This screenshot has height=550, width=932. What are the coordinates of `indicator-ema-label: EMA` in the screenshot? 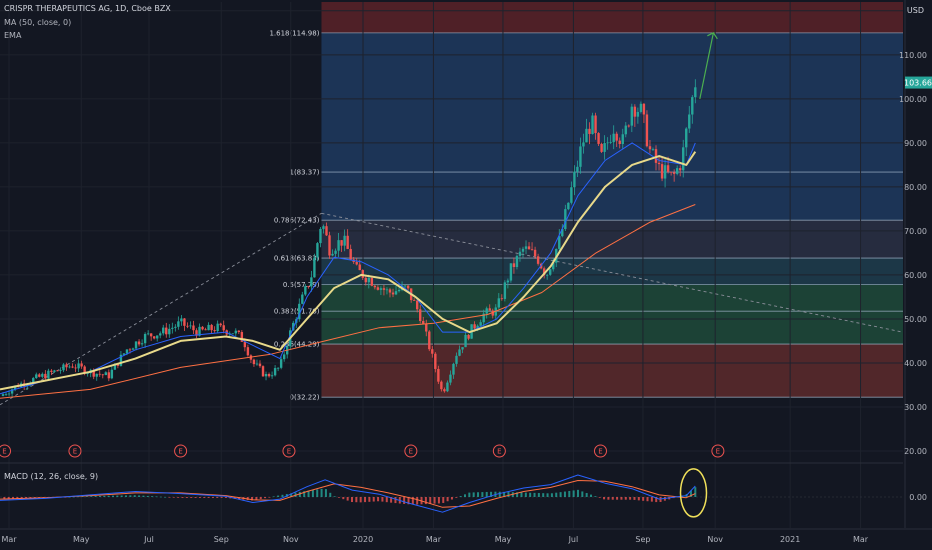 It's located at (13, 35).